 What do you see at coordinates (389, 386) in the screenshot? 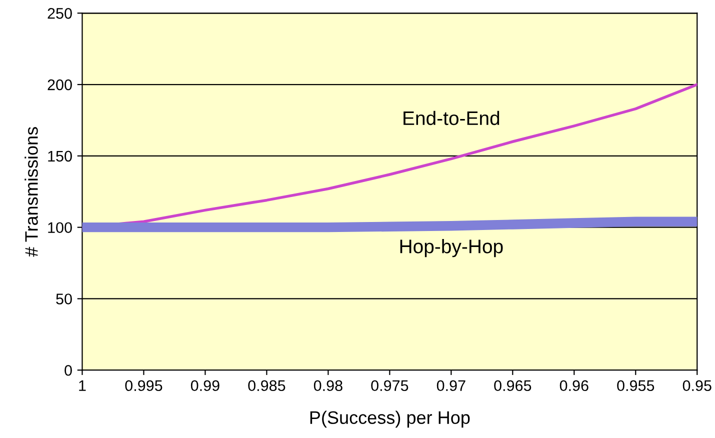
I see `x-tick-label: 0.975` at bounding box center [389, 386].